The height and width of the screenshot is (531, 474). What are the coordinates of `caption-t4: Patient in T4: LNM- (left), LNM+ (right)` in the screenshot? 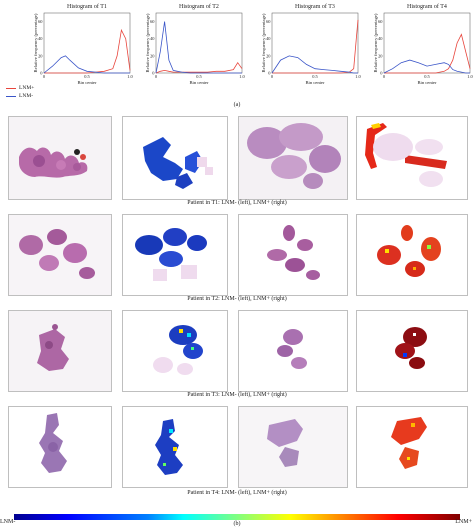 It's located at (237, 493).